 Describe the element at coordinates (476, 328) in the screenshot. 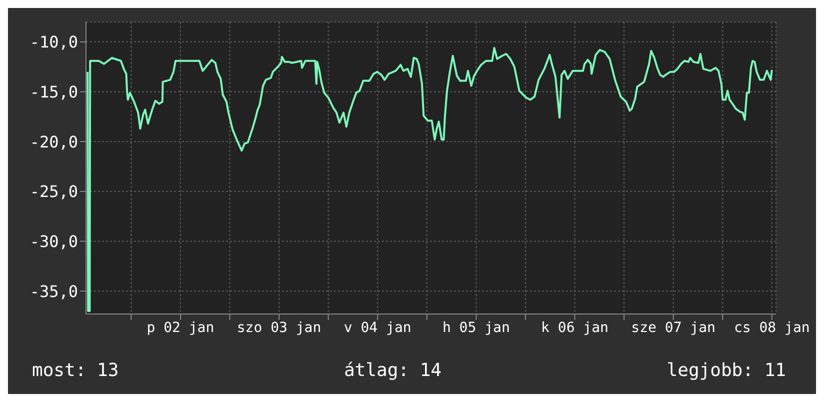

I see `x-tick-label: h 05 jan` at that location.